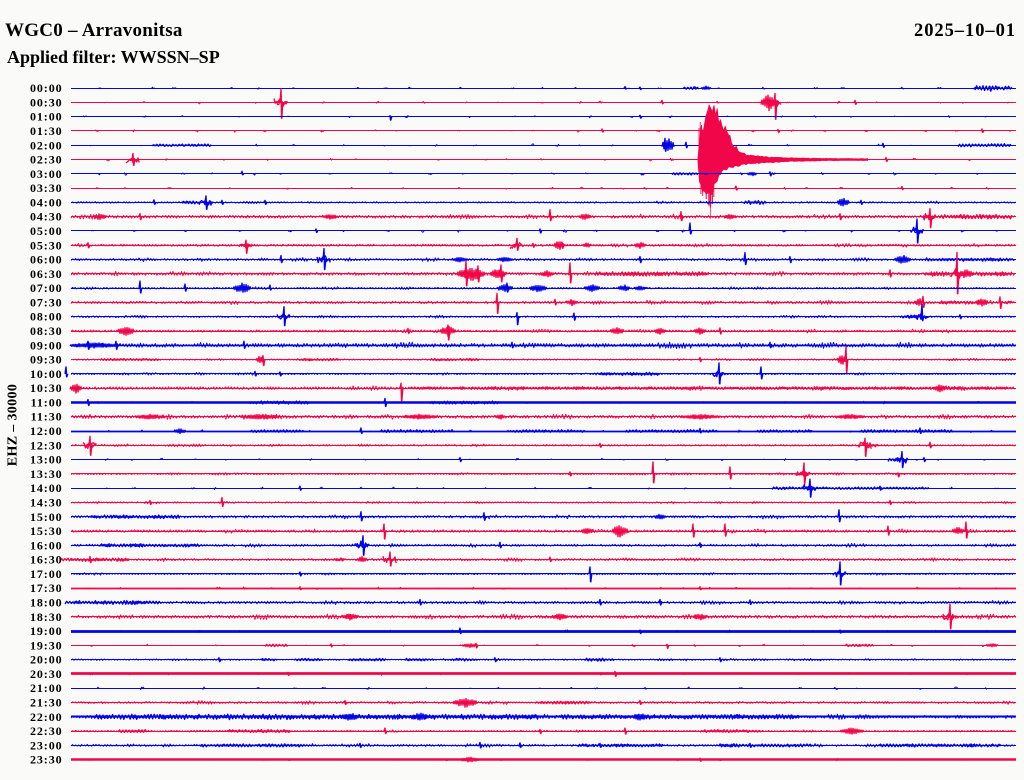 The height and width of the screenshot is (780, 1024). I want to click on svg-text: 13:30, so click(46, 474).